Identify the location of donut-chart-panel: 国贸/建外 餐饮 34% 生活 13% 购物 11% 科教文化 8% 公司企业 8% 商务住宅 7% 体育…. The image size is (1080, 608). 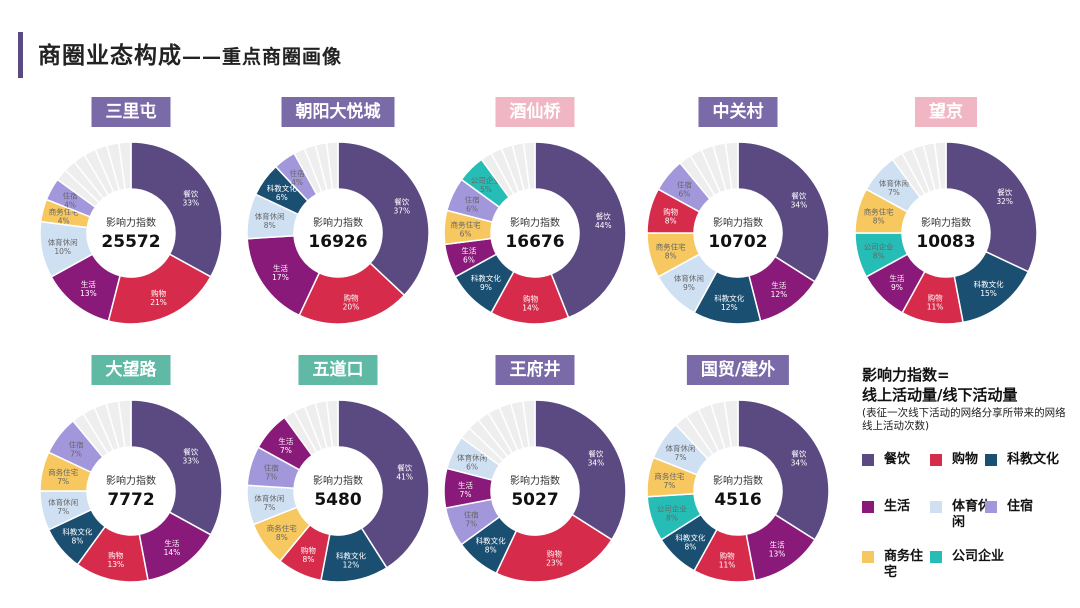
(738, 475).